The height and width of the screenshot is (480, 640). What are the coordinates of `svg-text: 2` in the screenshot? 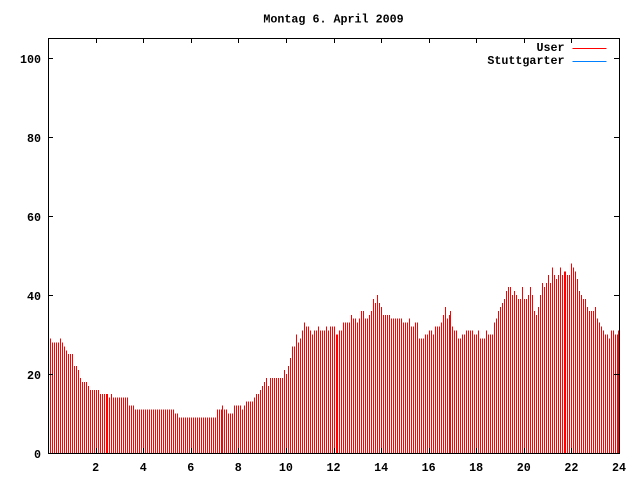 It's located at (95, 468).